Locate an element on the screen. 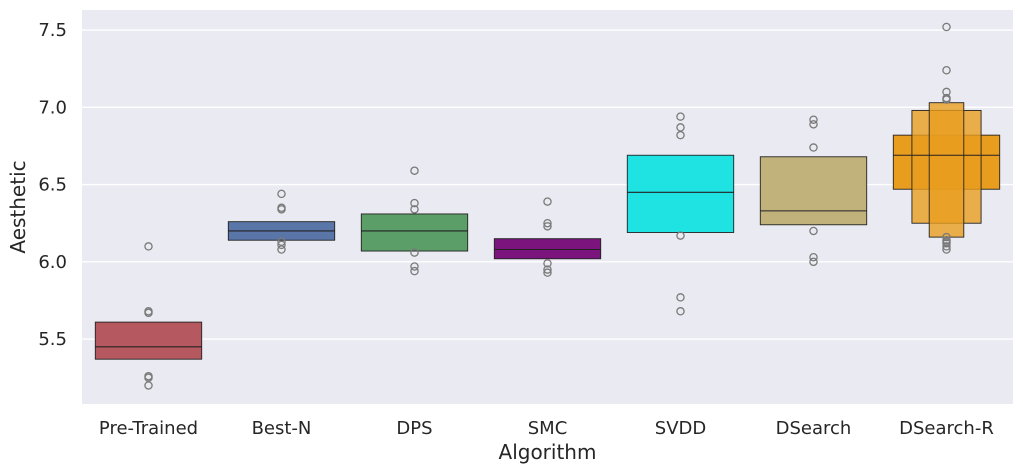 This screenshot has height=473, width=1023. x-tick-label: SVDD is located at coordinates (680, 428).